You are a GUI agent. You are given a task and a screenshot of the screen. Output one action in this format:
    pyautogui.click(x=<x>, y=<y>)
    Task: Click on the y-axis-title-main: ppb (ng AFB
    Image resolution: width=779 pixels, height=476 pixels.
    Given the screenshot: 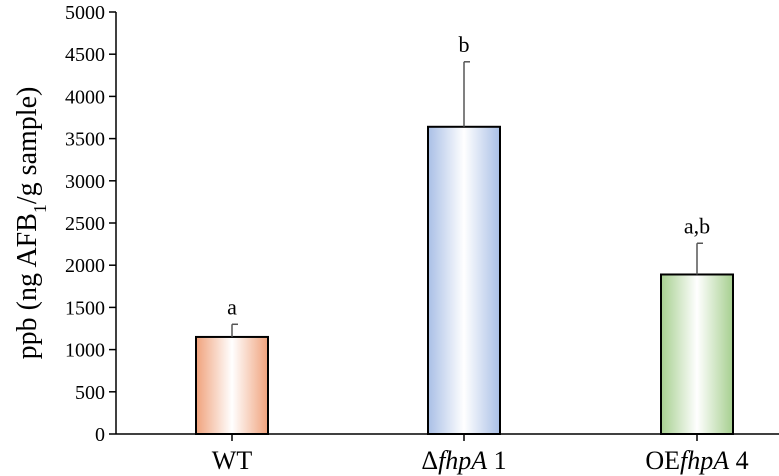 What is the action you would take?
    pyautogui.click(x=27, y=286)
    